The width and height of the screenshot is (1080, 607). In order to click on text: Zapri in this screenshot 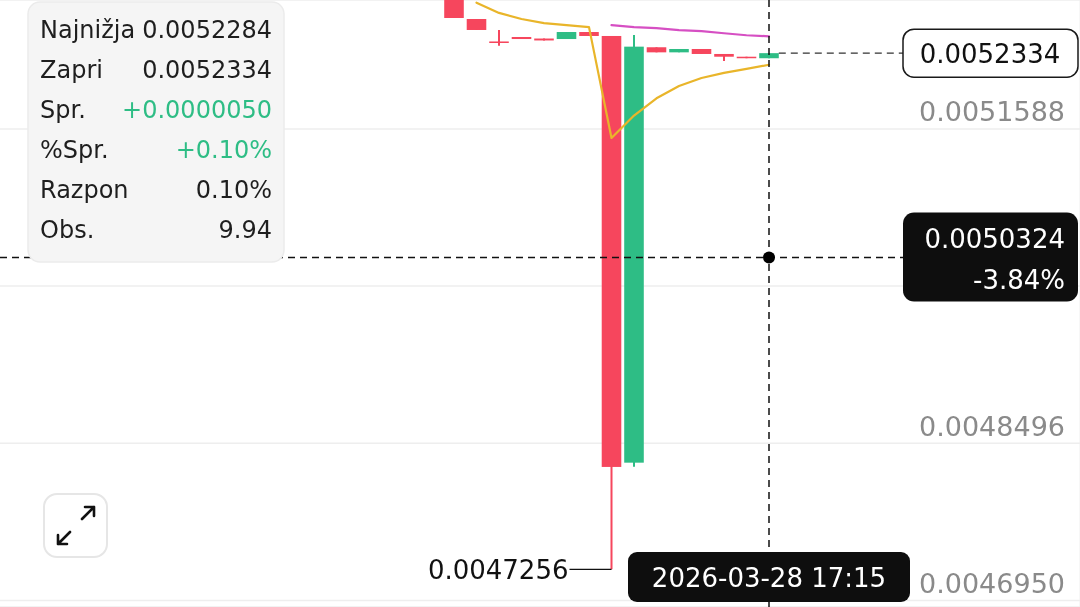, I will do `click(71, 70)`.